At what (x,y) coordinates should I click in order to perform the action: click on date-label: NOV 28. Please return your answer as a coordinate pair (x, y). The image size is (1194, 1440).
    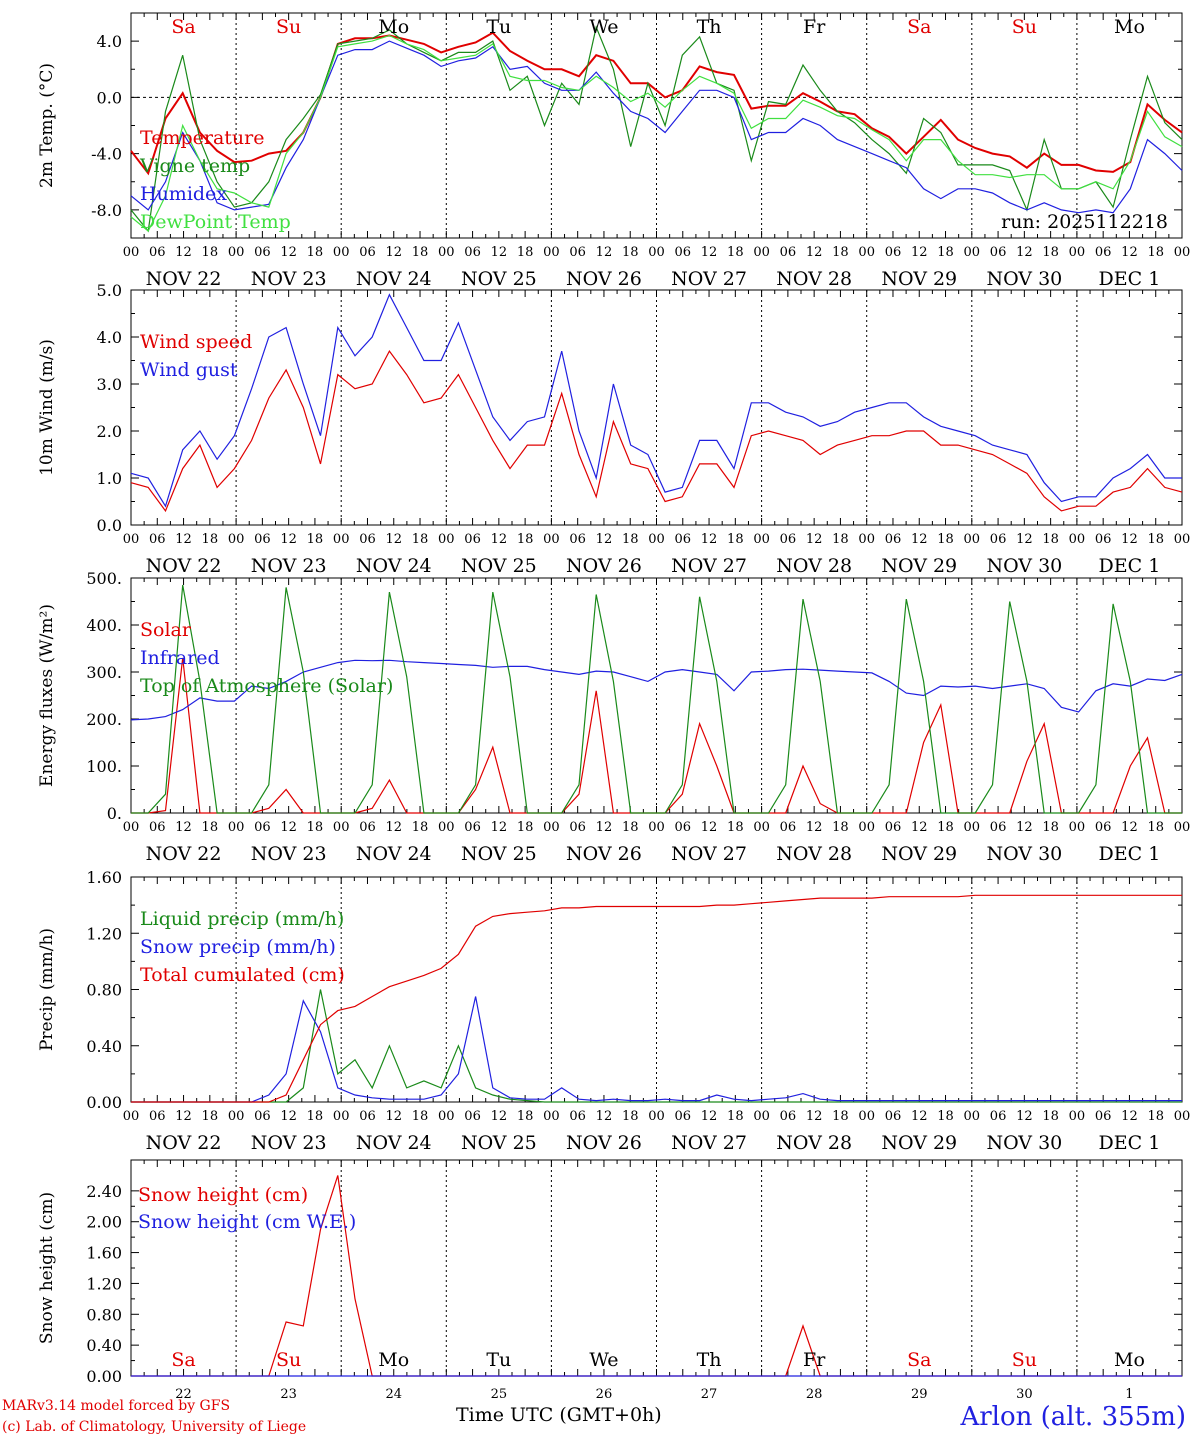
    Looking at the image, I should click on (814, 1143).